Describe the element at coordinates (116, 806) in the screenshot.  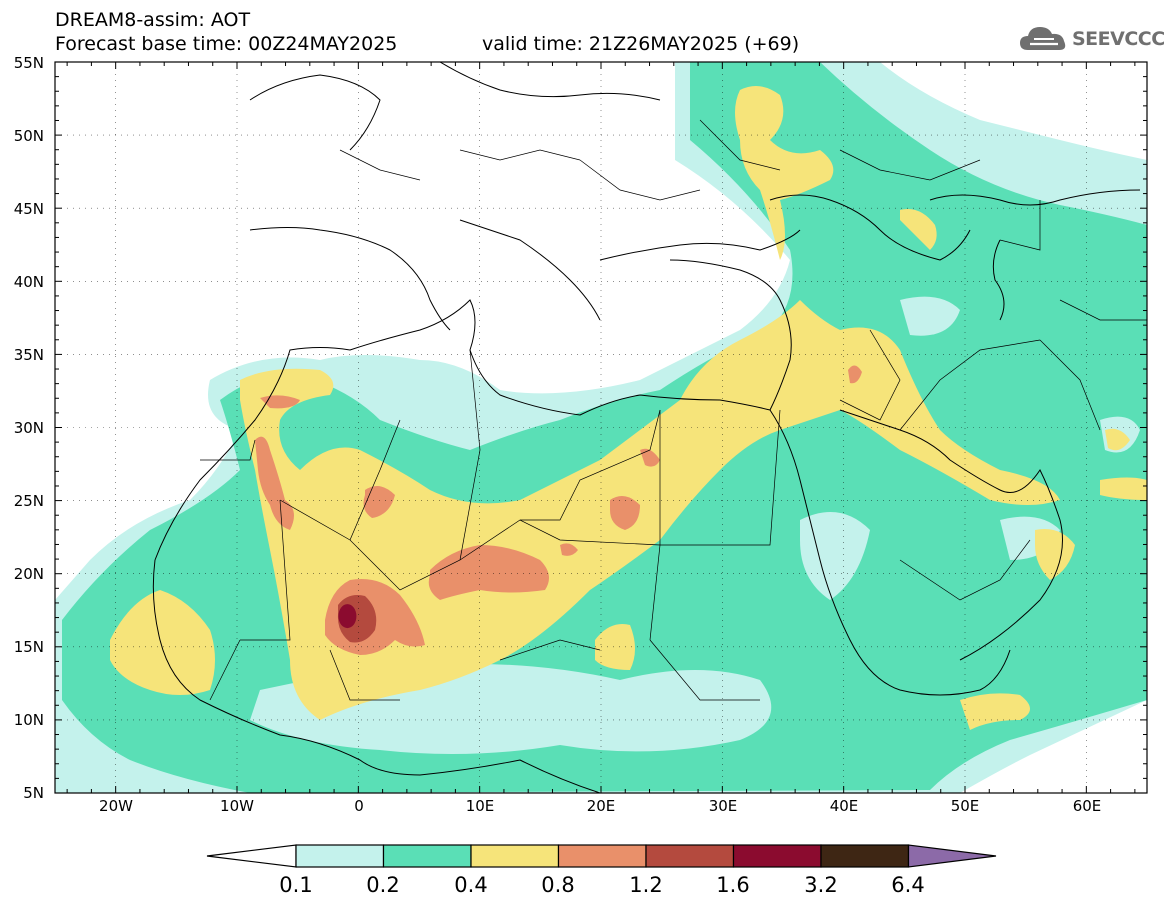
I see `lon-label: 20W` at that location.